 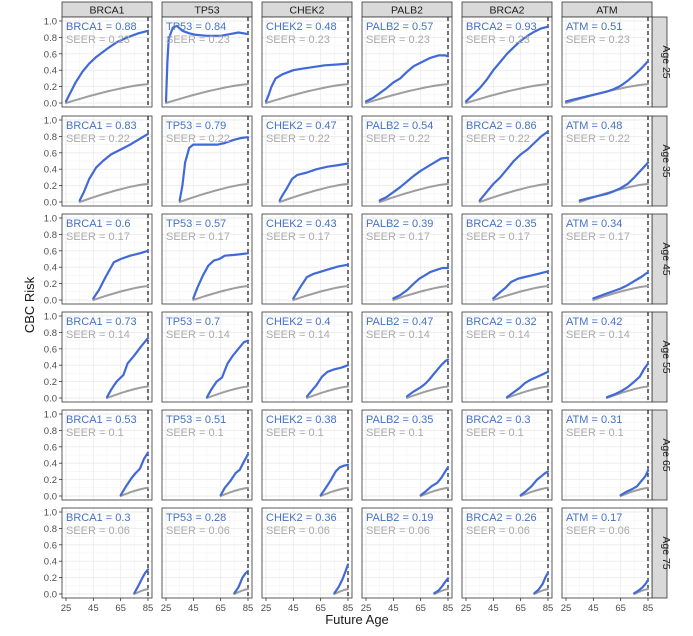 What do you see at coordinates (498, 420) in the screenshot?
I see `gene-risk-label: BRCA2 = 0.3` at bounding box center [498, 420].